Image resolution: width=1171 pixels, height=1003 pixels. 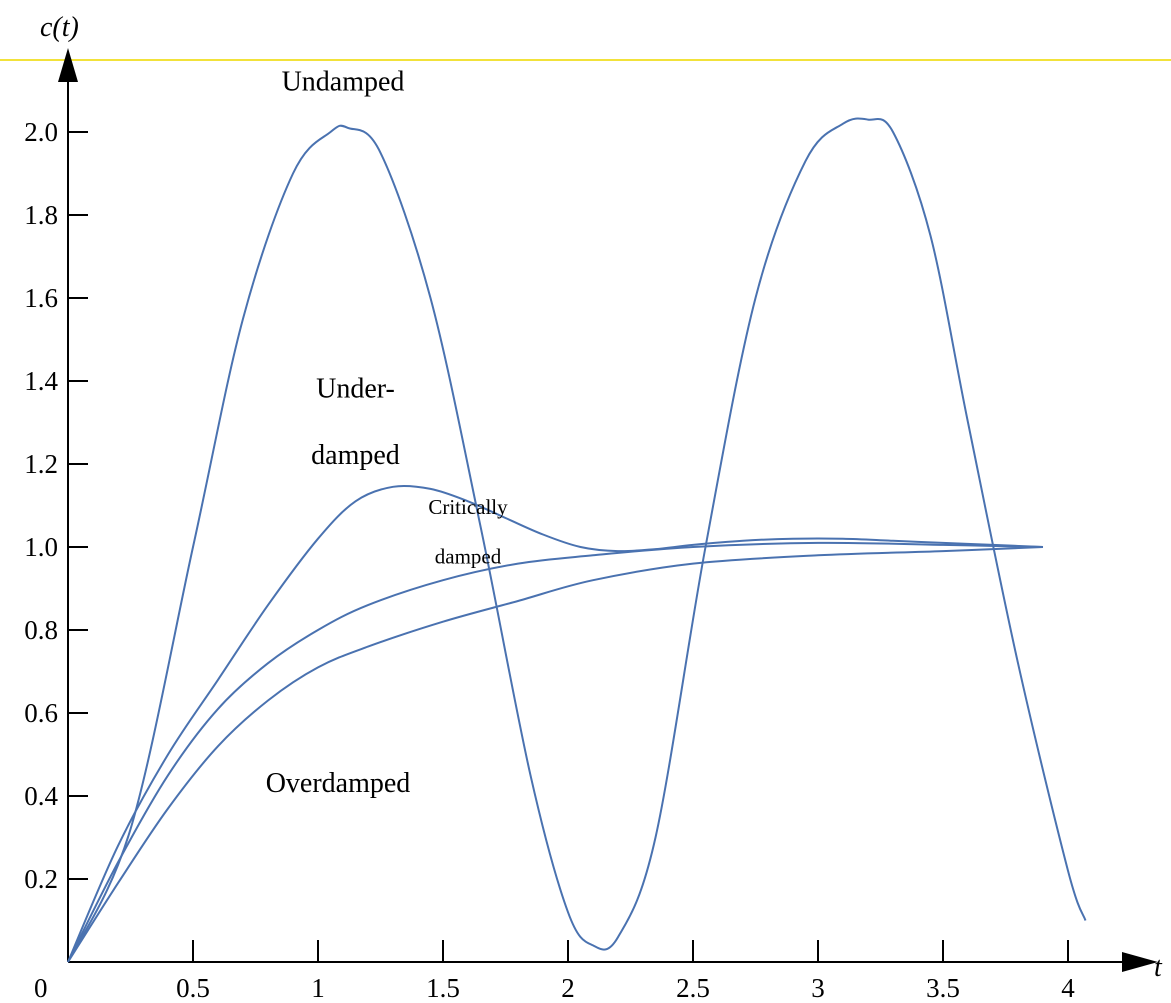 I want to click on y-axis-label: c(t), so click(x=59, y=27).